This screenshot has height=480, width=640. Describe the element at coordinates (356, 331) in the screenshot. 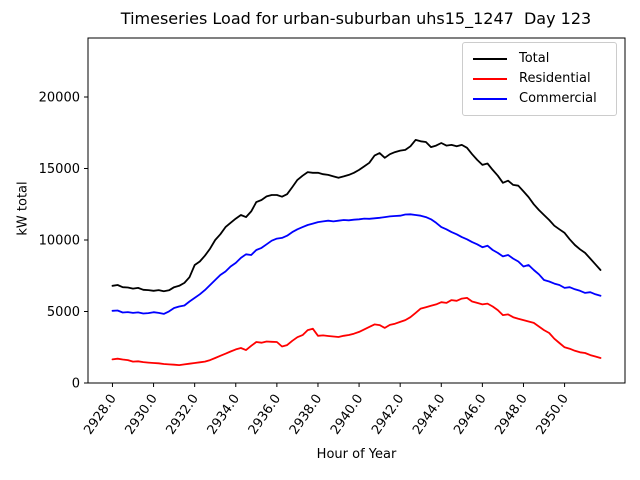

I see `series-line-residential` at that location.